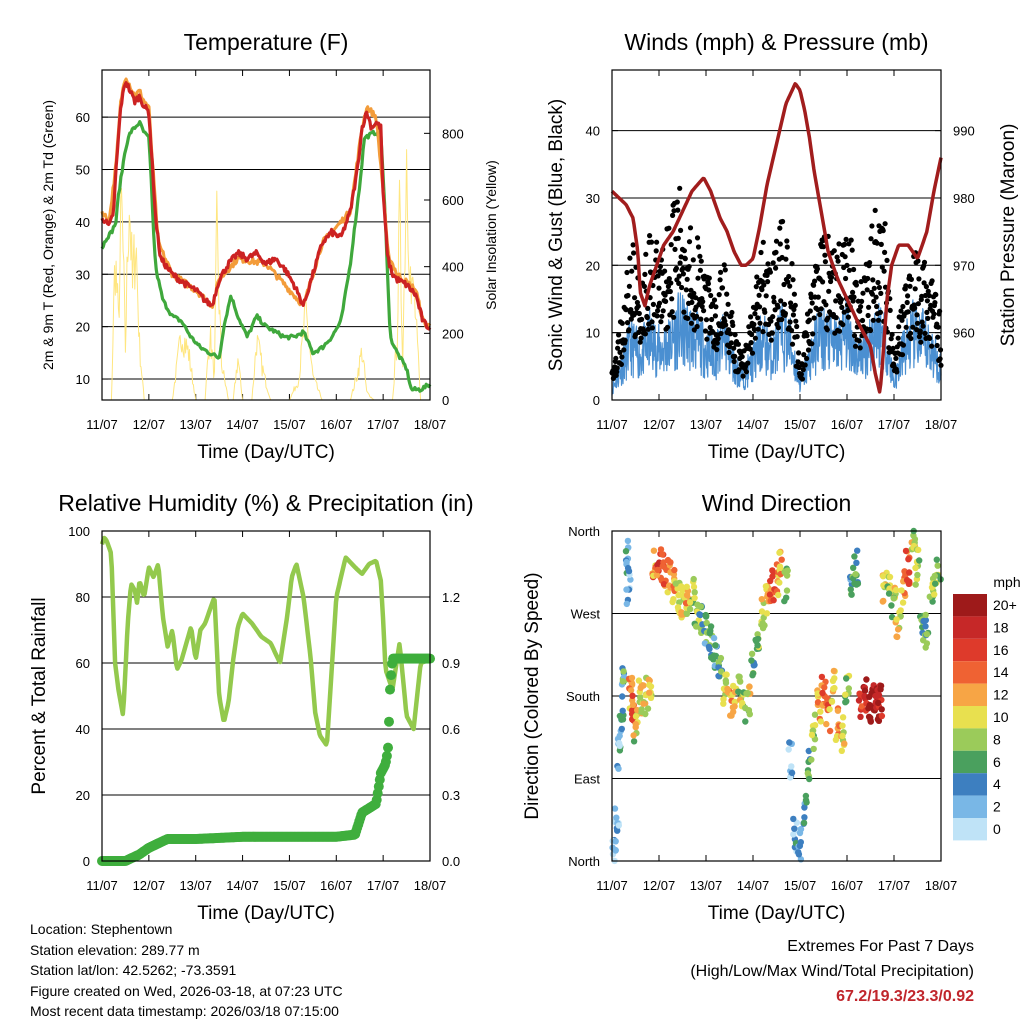 The height and width of the screenshot is (1024, 1024). I want to click on rh-ytick-label: 0, so click(86, 861).